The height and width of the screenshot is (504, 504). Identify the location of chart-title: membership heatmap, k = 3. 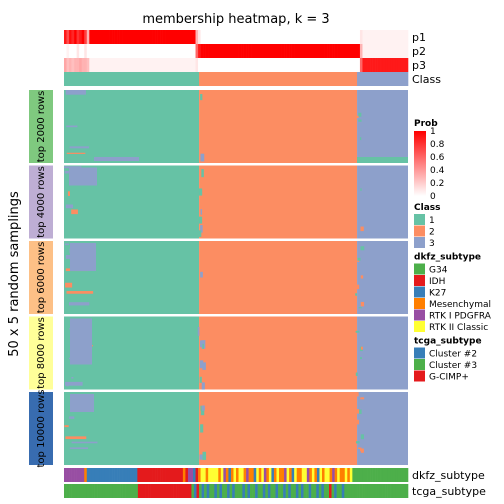
(235, 19).